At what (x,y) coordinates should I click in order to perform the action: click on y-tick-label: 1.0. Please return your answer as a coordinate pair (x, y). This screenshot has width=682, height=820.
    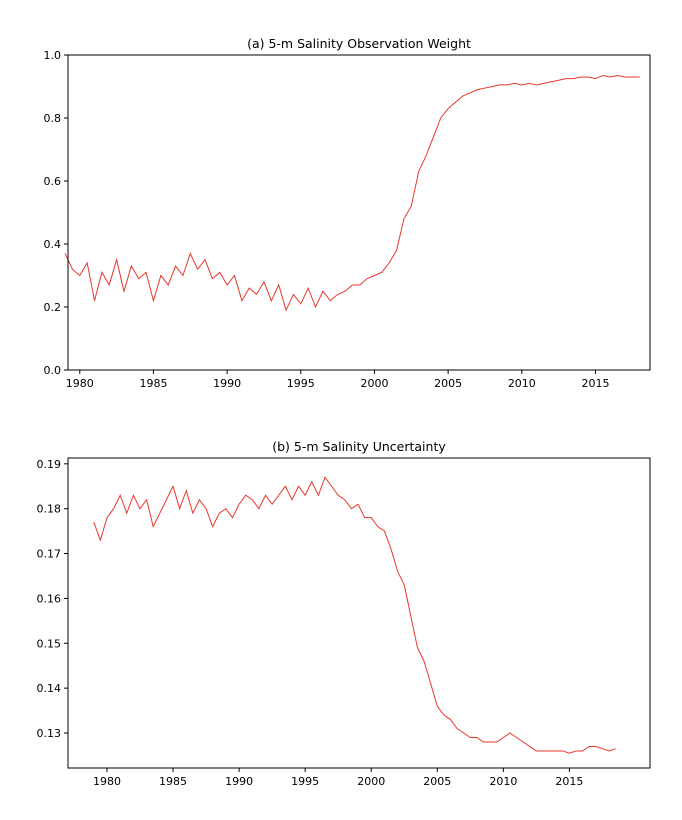
    Looking at the image, I should click on (53, 55).